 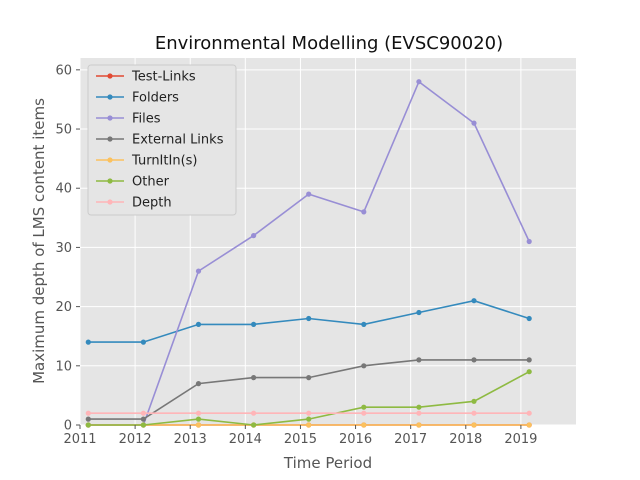 I want to click on legend-marker-external-links, so click(x=110, y=139).